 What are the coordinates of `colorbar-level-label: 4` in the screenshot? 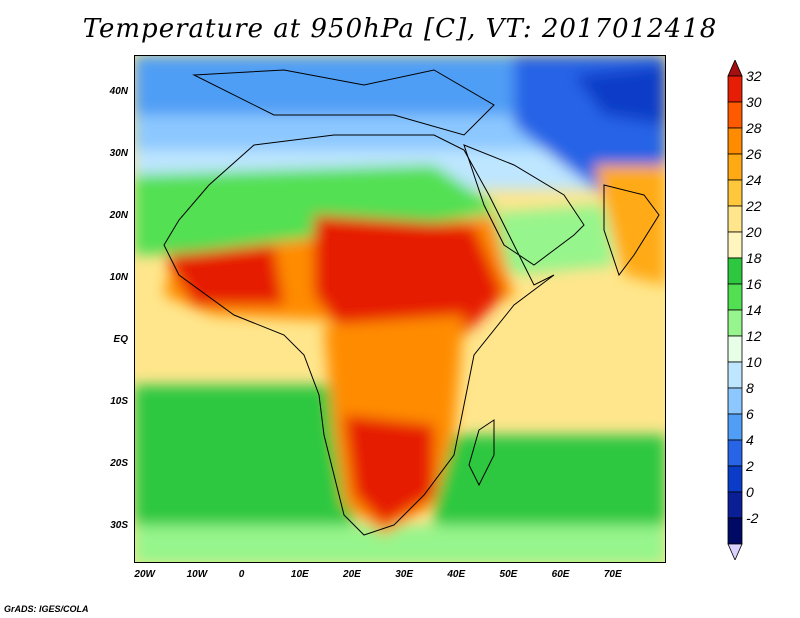 It's located at (750, 440).